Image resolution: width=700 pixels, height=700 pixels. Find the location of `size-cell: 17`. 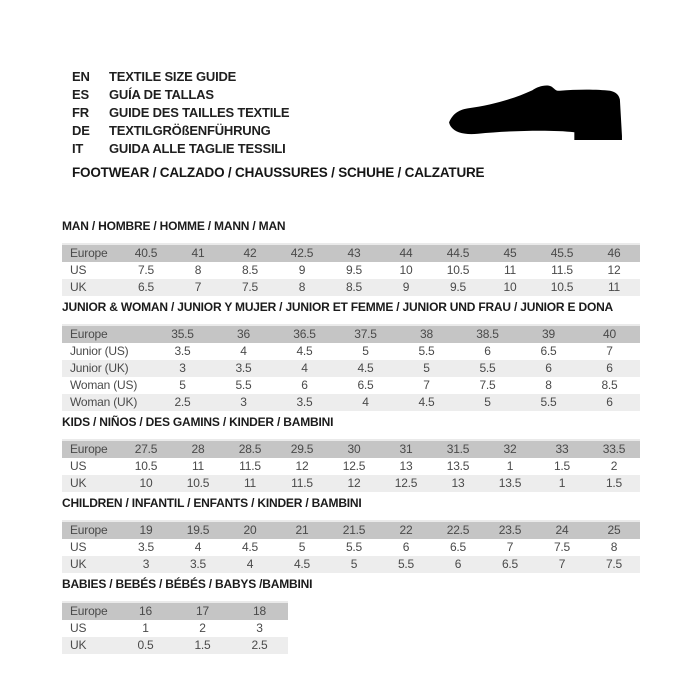

size-cell: 17 is located at coordinates (202, 611).